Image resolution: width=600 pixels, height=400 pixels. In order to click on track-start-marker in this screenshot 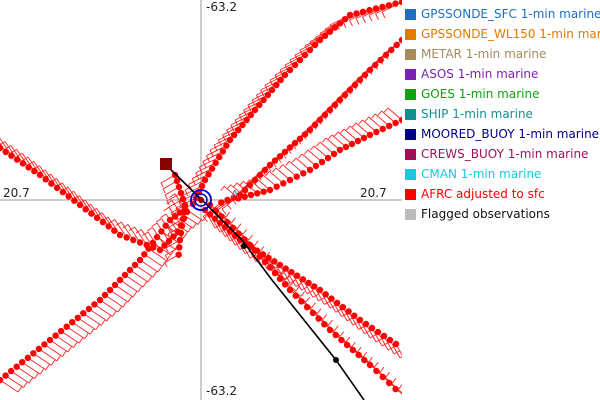, I will do `click(166, 164)`.